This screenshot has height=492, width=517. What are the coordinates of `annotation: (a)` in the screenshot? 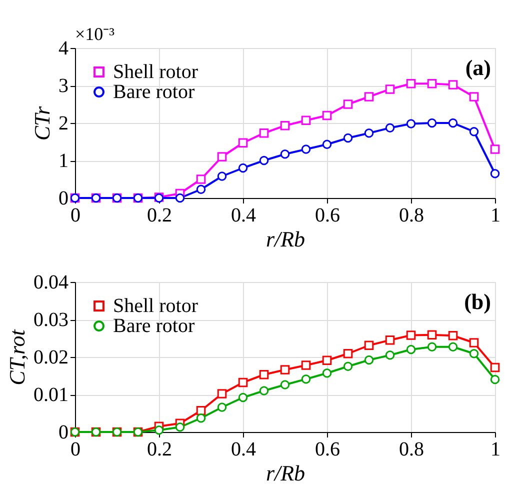 It's located at (478, 67).